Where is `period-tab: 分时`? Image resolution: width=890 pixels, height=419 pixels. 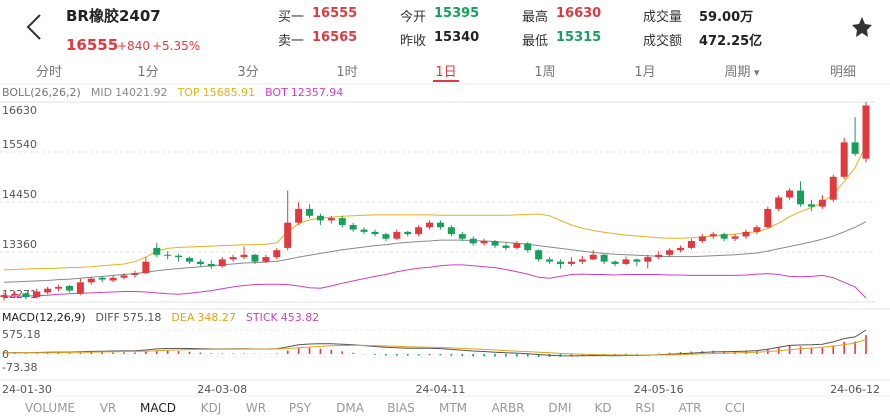
period-tab: 分时 is located at coordinates (49, 72).